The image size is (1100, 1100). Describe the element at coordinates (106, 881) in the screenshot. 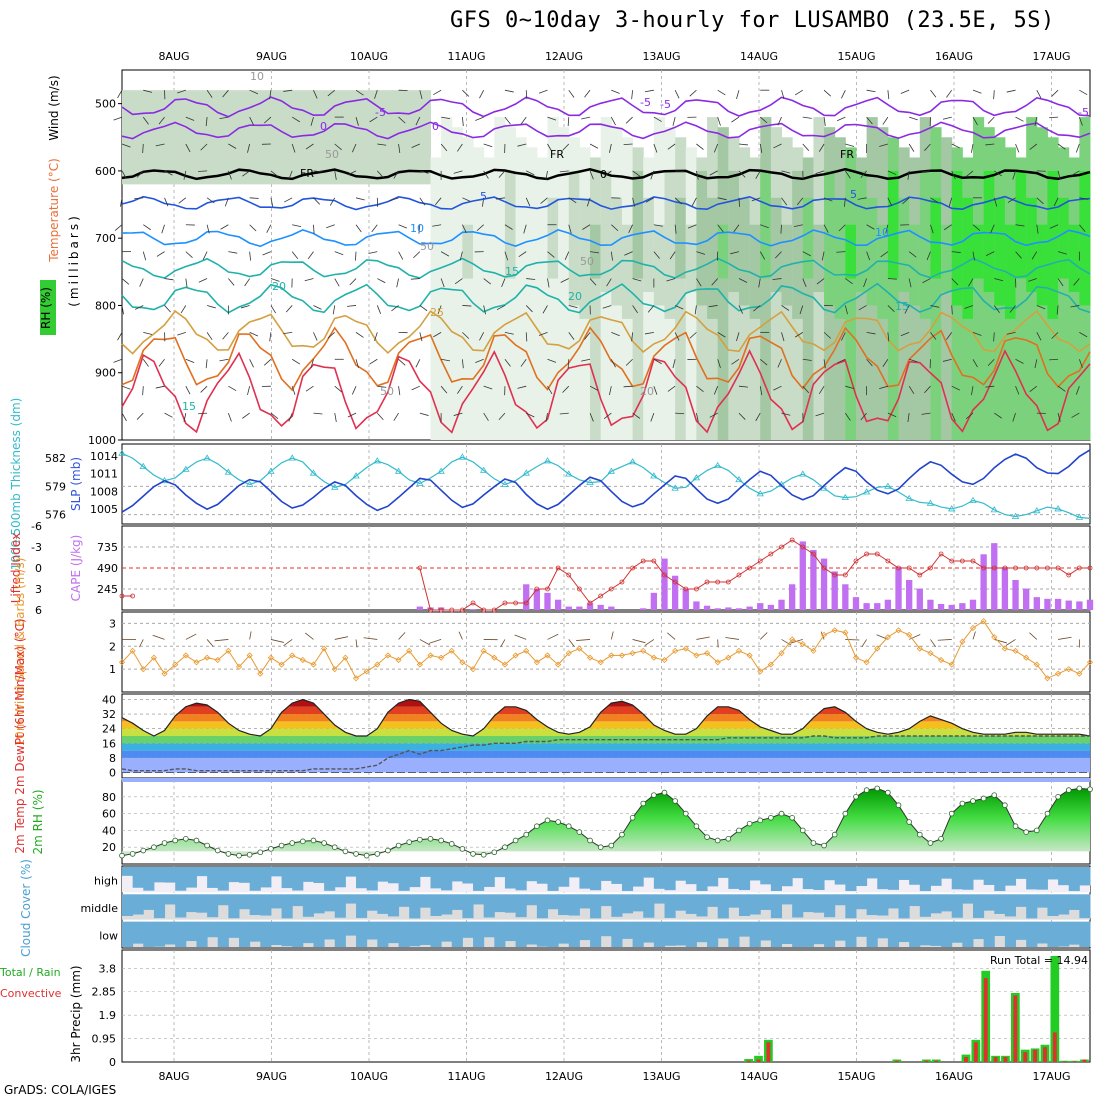

I see `cloud-level-label: high` at that location.